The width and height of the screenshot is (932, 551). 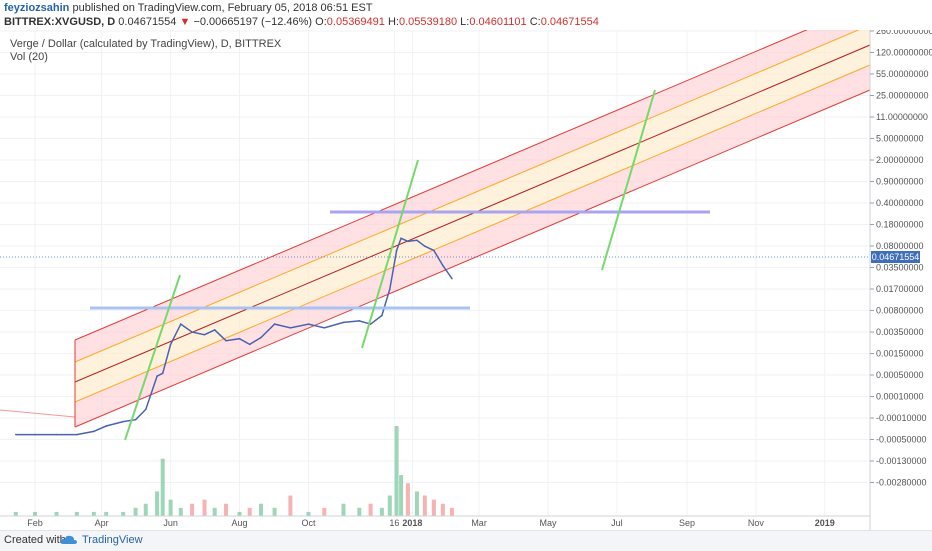 I want to click on tradingview-brand-link: TradingView, so click(x=112, y=540).